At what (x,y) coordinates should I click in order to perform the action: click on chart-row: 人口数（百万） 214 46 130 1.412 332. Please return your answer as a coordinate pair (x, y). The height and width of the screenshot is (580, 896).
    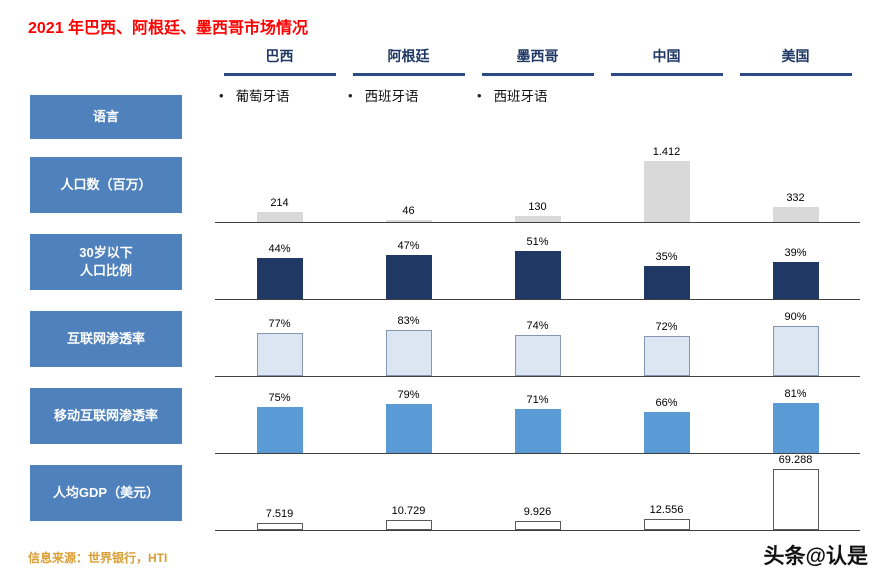
    Looking at the image, I should click on (430, 184).